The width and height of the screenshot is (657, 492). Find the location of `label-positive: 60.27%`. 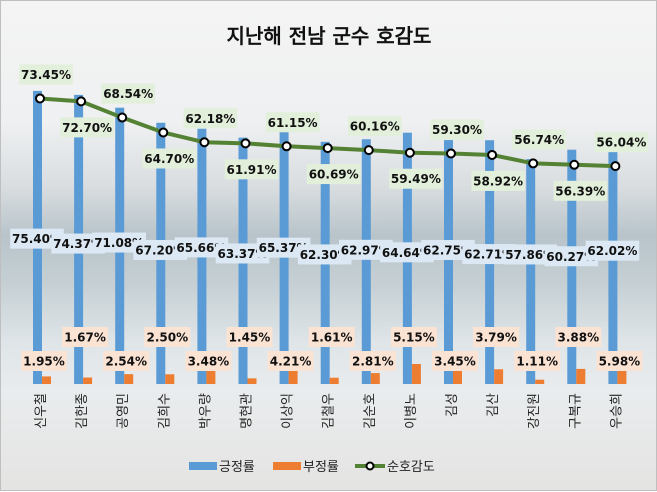

label-positive: 60.27% is located at coordinates (571, 257).